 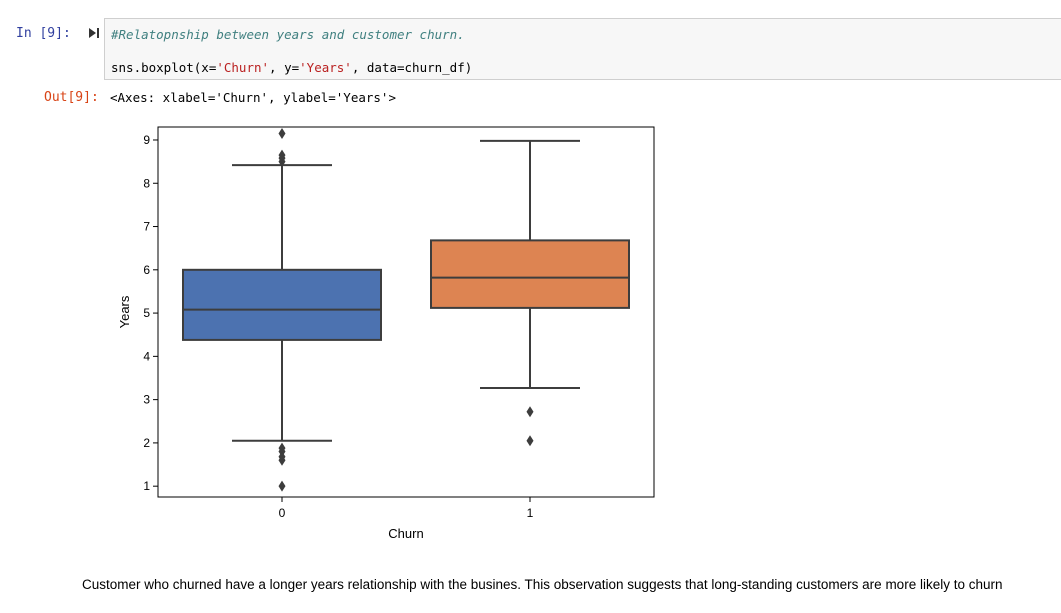 I want to click on y-tick-label-1: 1, so click(x=146, y=486).